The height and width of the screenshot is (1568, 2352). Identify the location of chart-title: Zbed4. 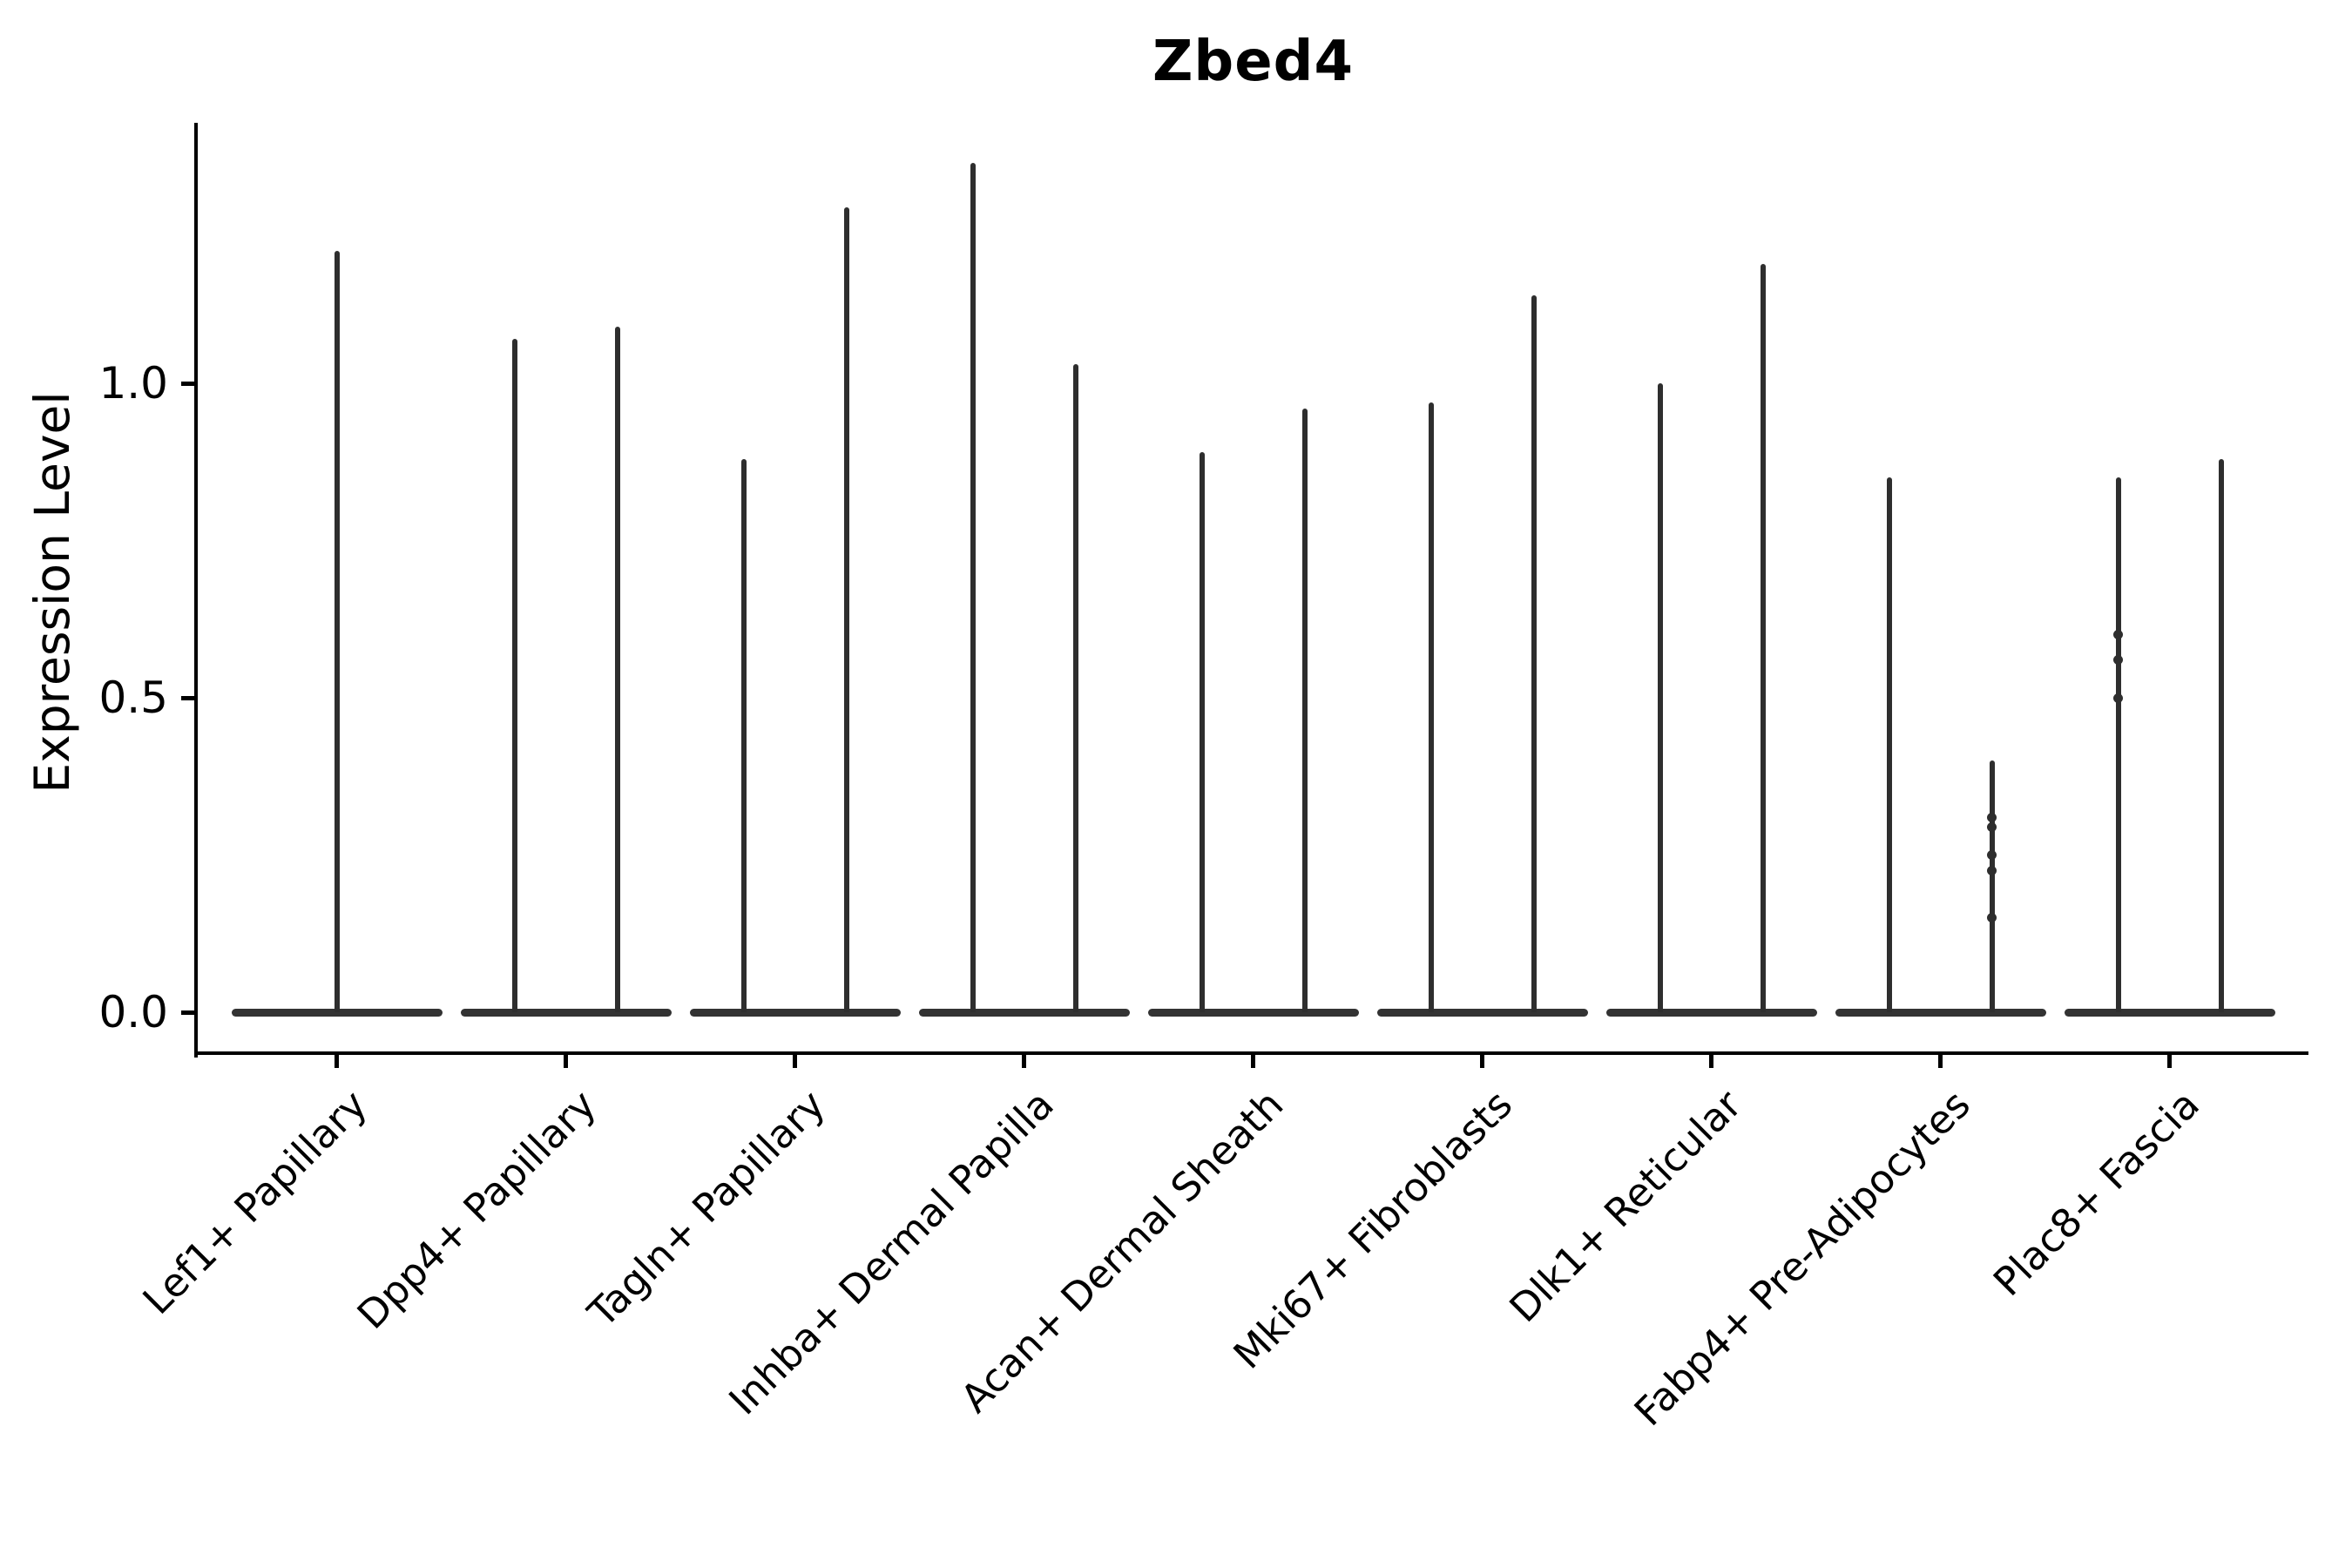
(1253, 62).